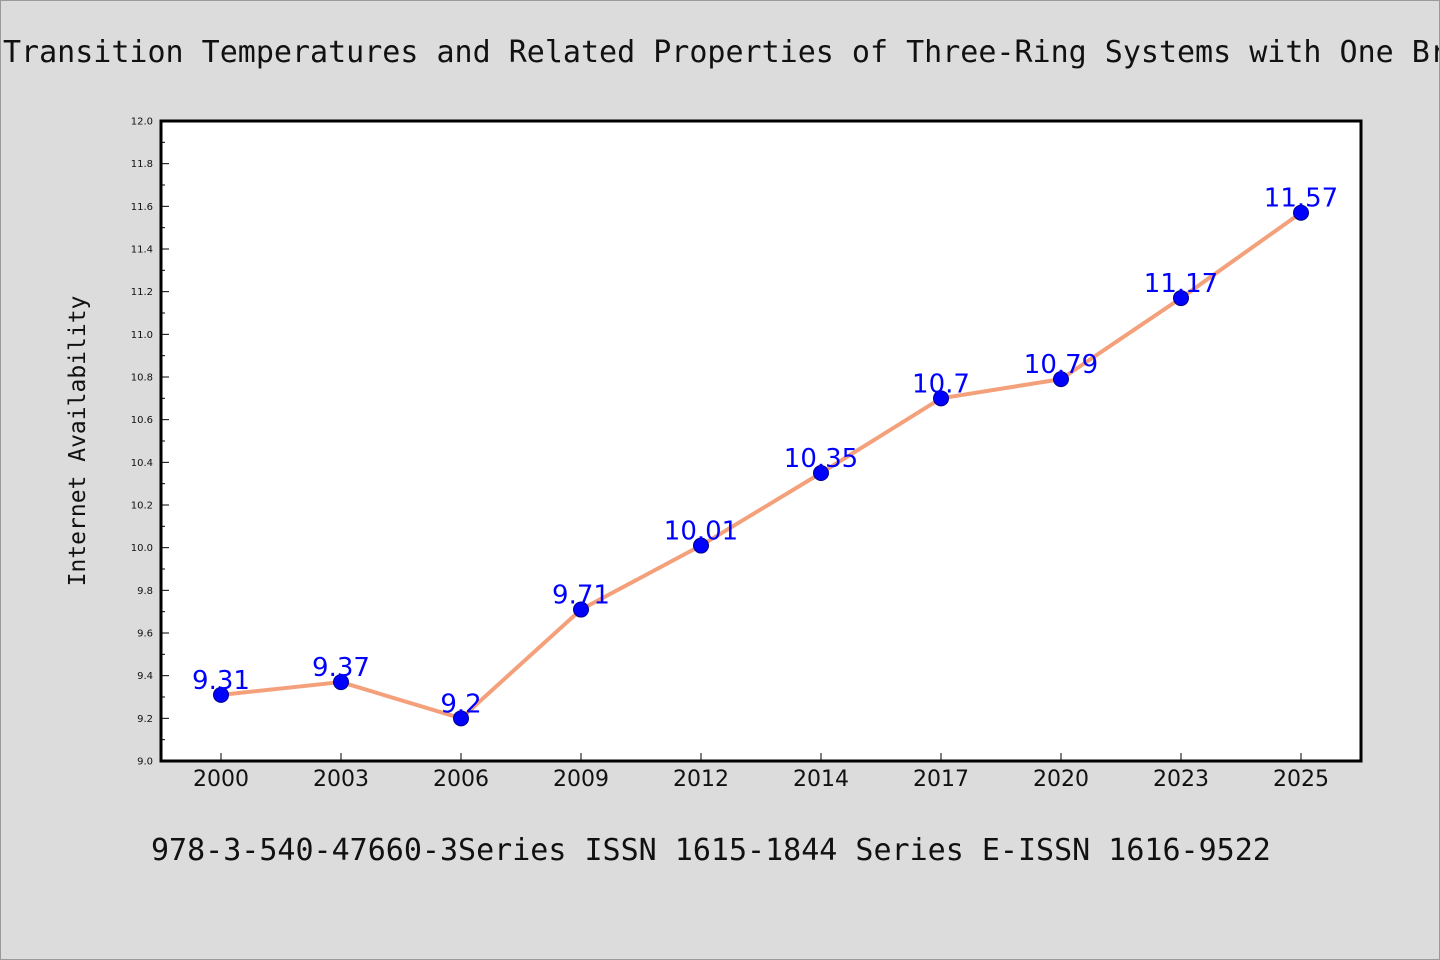  I want to click on data-label: 10.7, so click(941, 384).